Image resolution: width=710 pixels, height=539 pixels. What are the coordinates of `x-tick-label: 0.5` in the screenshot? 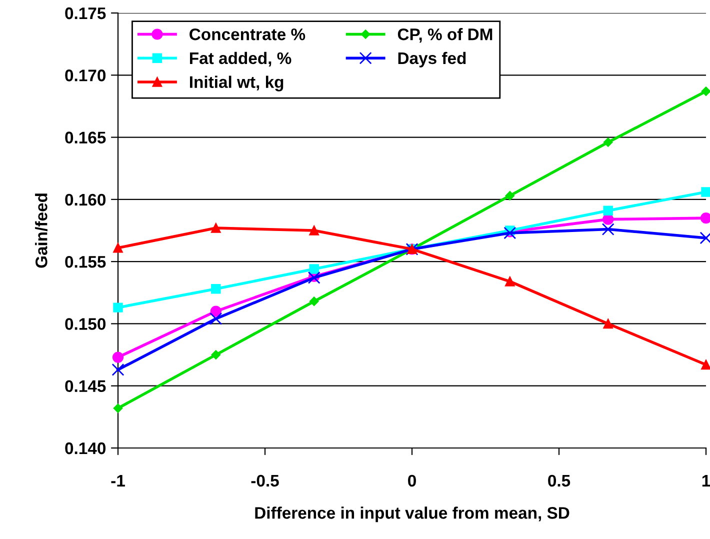 It's located at (559, 480).